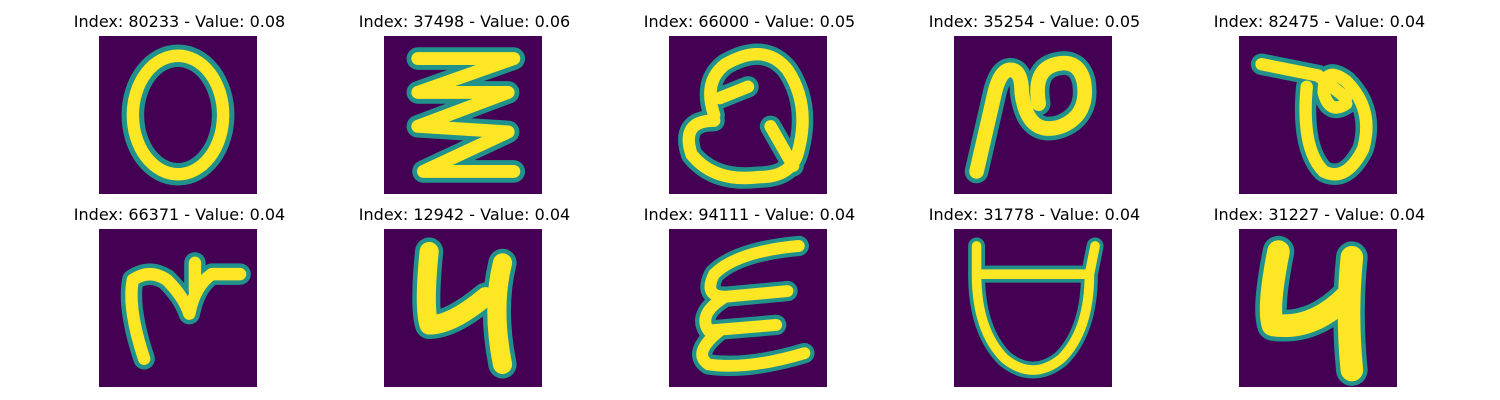  I want to click on sample-image-zigzag, so click(463, 115).